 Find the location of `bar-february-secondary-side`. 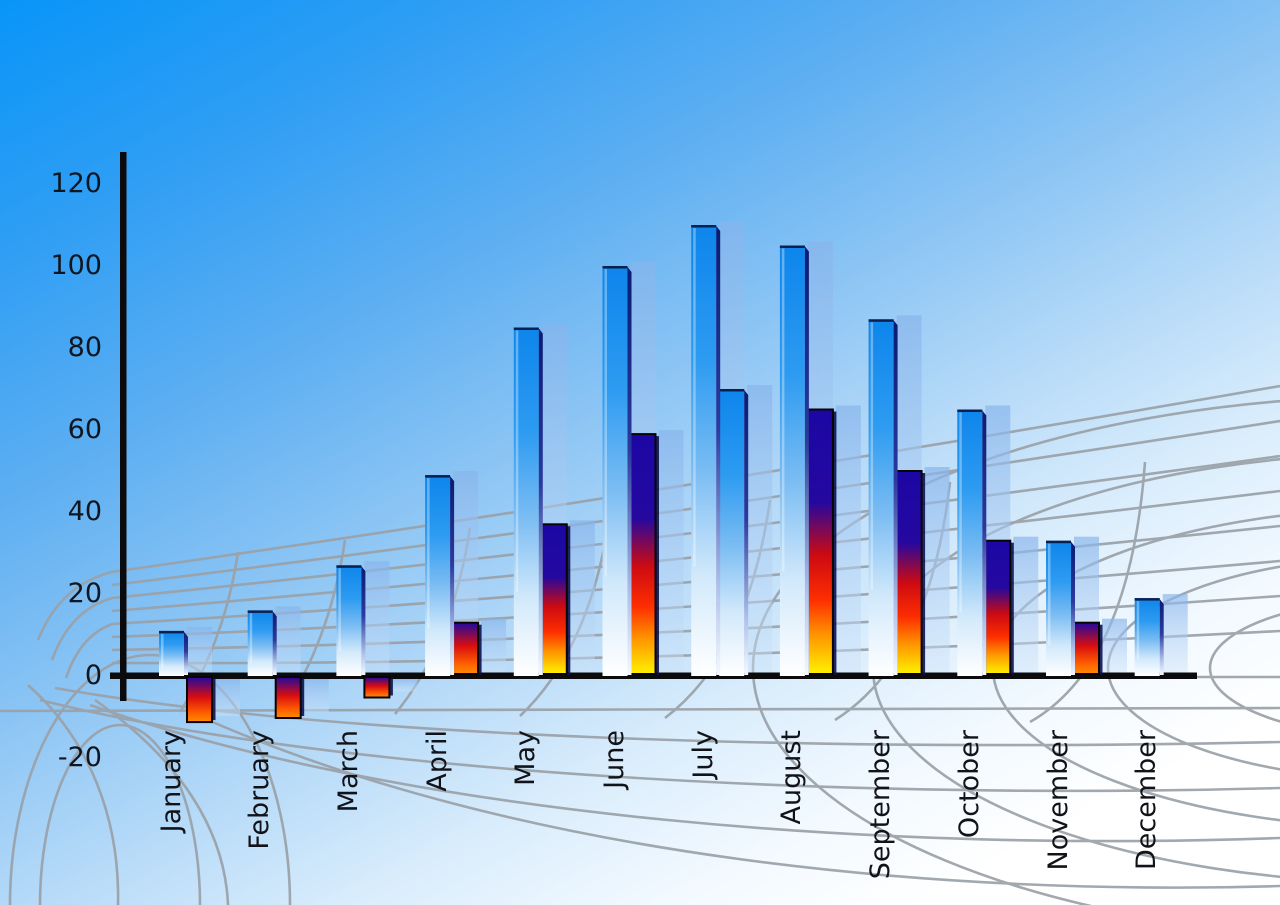

bar-february-secondary-side is located at coordinates (302, 697).